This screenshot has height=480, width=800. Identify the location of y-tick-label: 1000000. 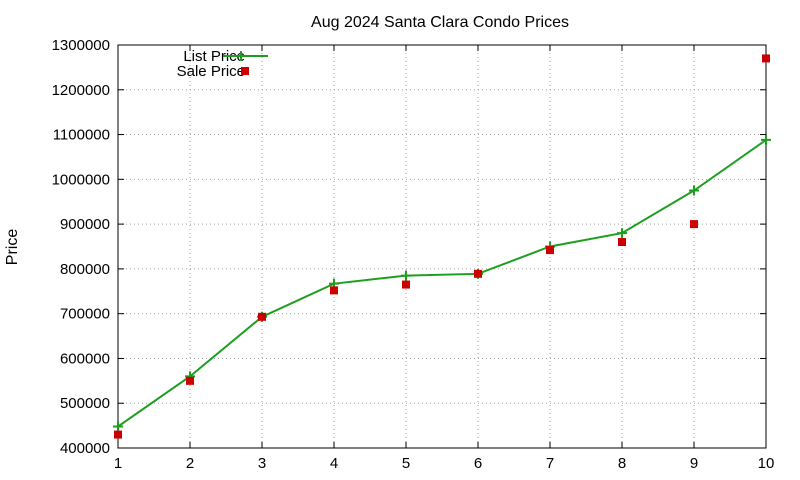
(81, 179).